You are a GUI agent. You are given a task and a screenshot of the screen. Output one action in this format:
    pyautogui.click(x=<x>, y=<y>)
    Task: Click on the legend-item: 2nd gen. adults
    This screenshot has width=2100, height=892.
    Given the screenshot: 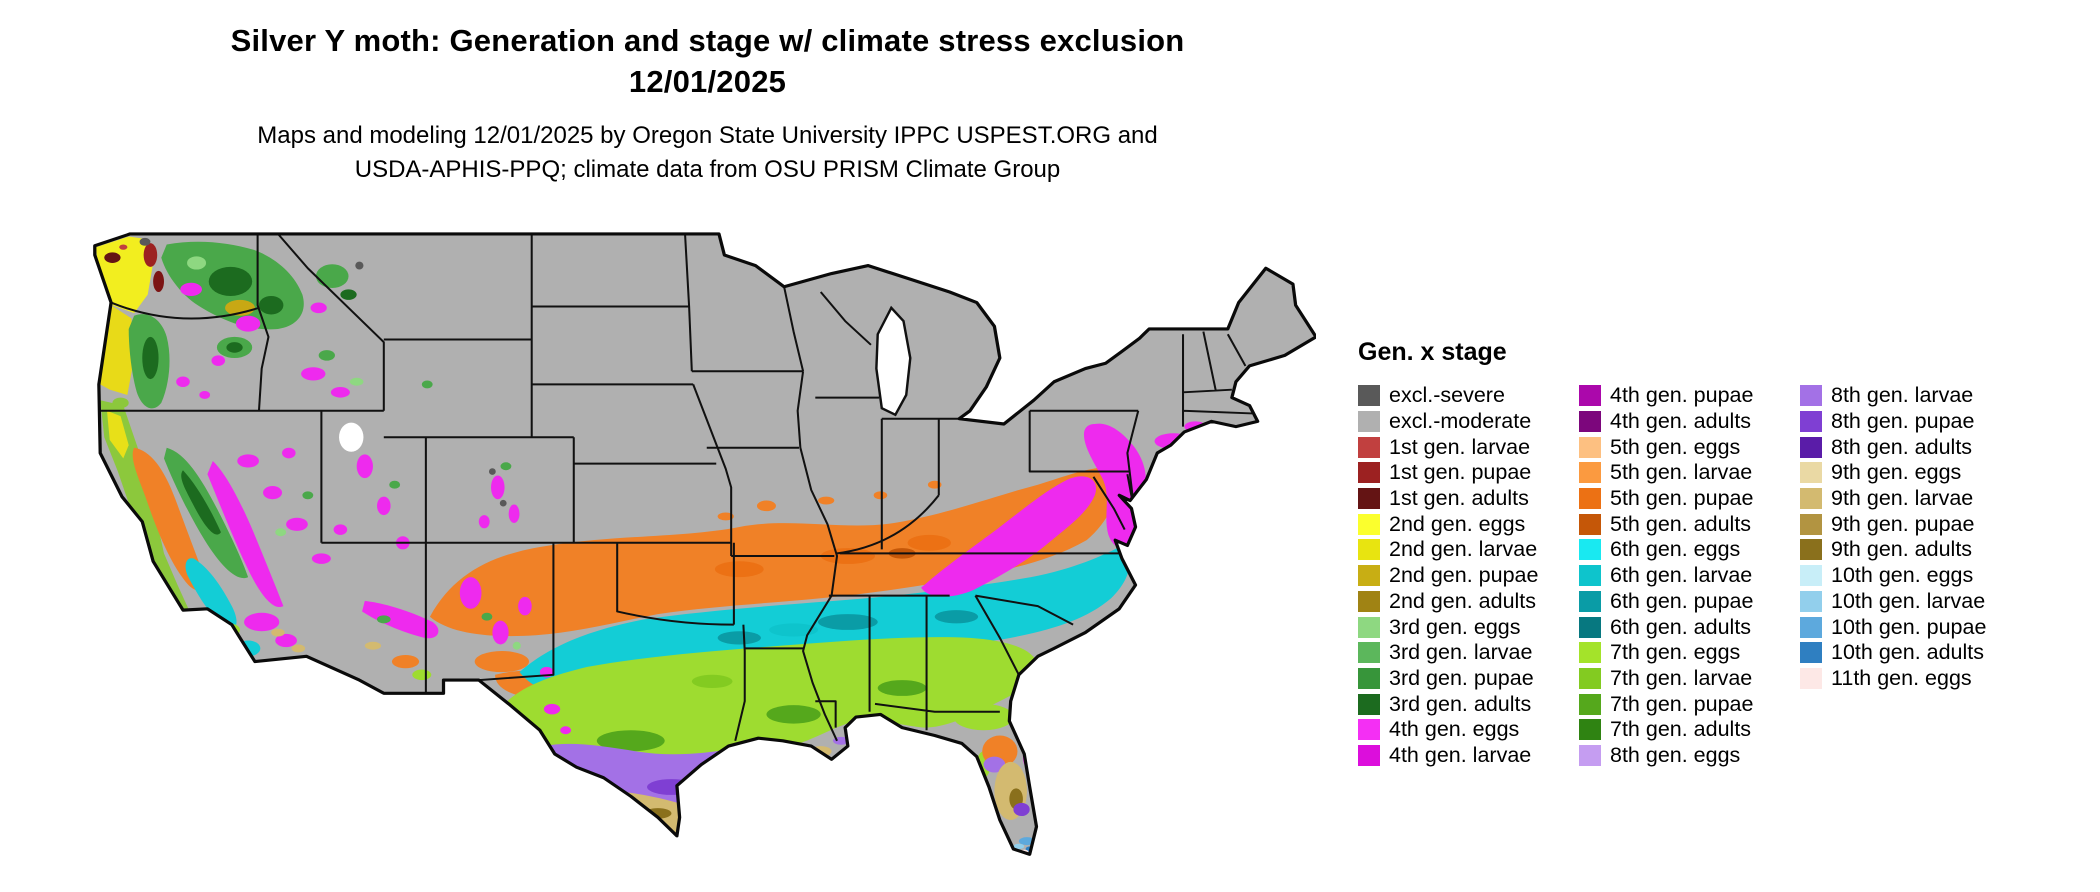 What is the action you would take?
    pyautogui.click(x=1468, y=602)
    